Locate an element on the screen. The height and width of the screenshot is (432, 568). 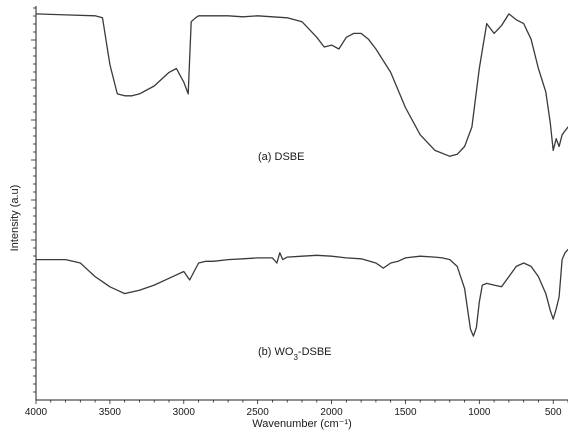
x-tick-label: 3500 is located at coordinates (110, 412).